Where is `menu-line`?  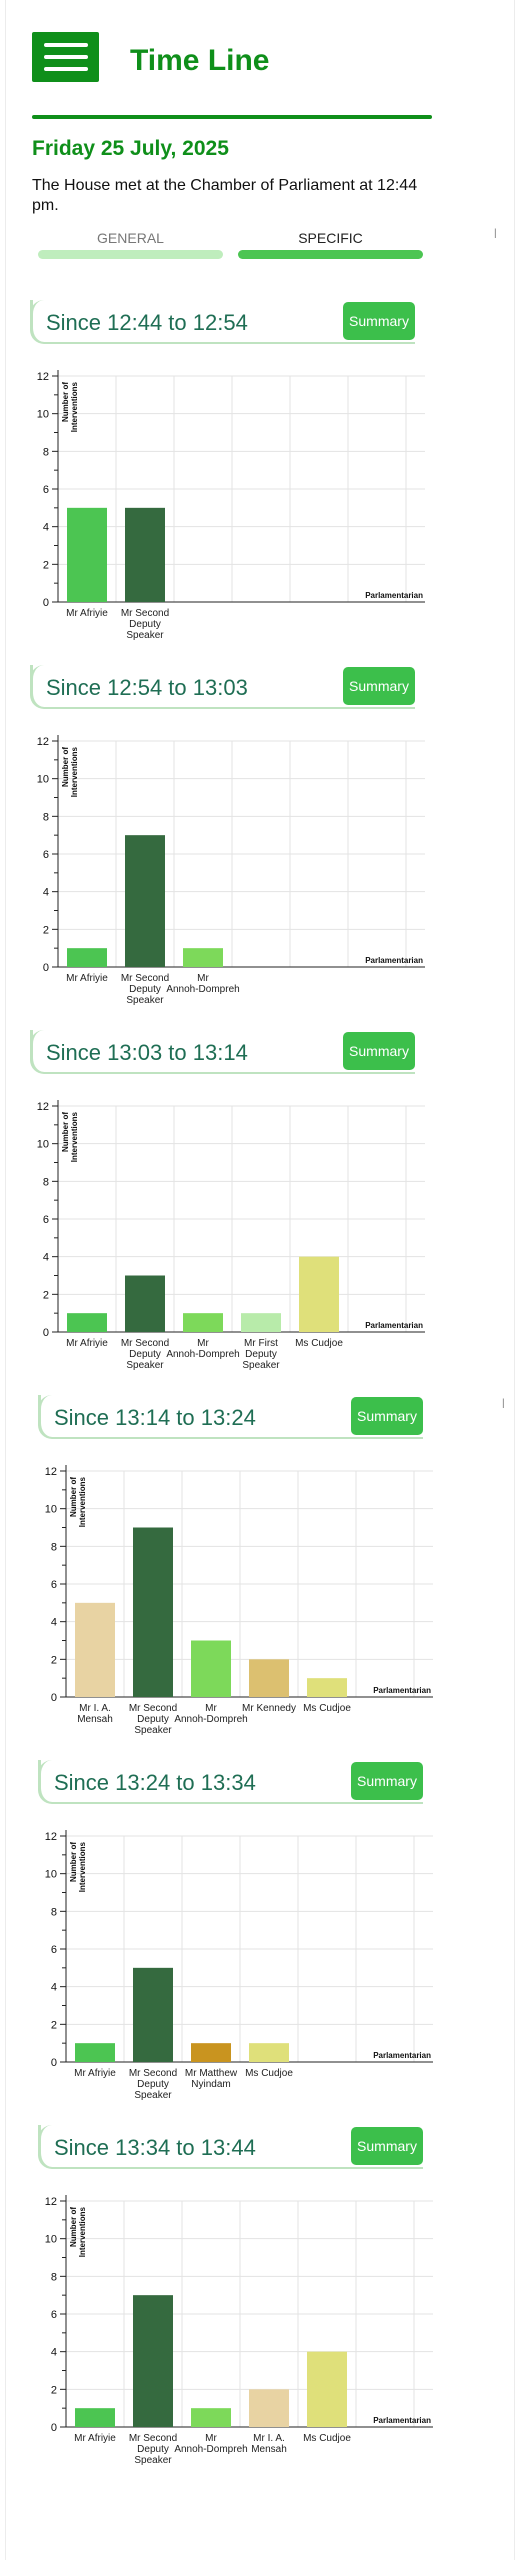
menu-line is located at coordinates (65, 69).